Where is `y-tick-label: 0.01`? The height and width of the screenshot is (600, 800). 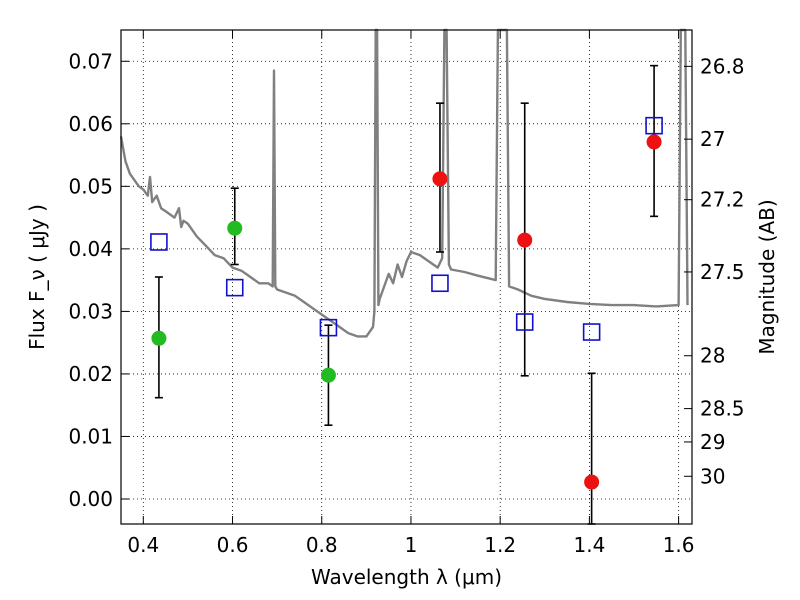 y-tick-label: 0.01 is located at coordinates (90, 436).